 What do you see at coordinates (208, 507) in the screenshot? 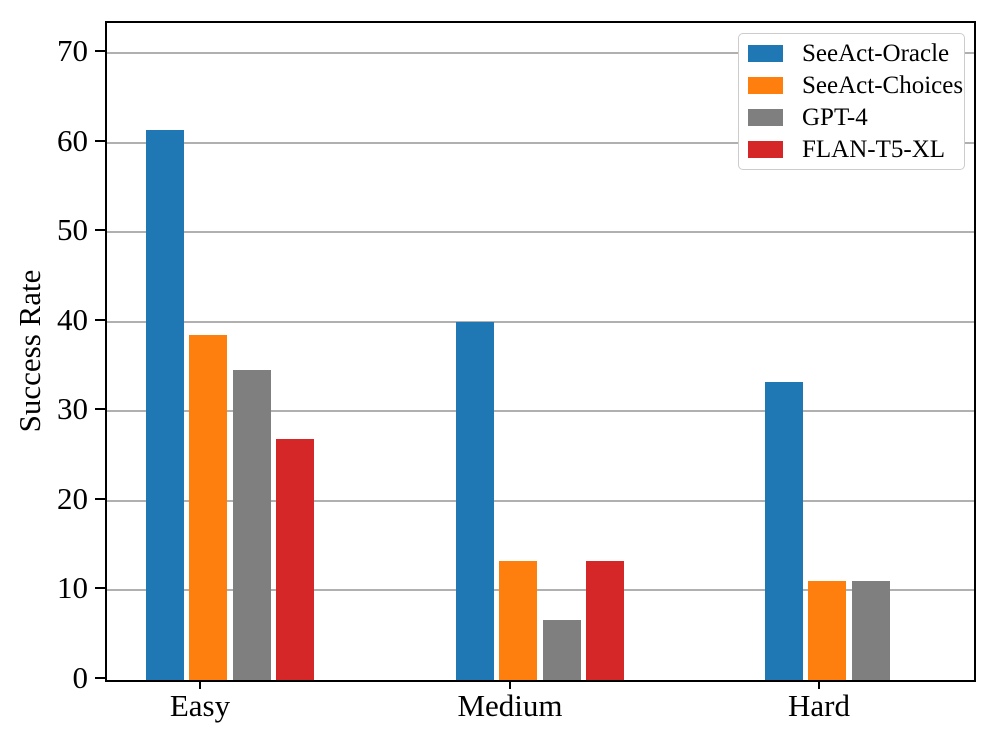
I see `bar-seeact-choices-easy` at bounding box center [208, 507].